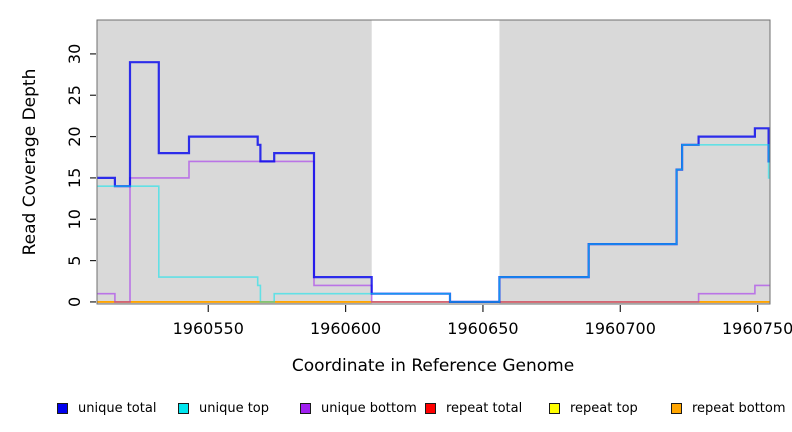 This screenshot has width=792, height=432. Describe the element at coordinates (74, 219) in the screenshot. I see `y-tick-label: 10` at that location.